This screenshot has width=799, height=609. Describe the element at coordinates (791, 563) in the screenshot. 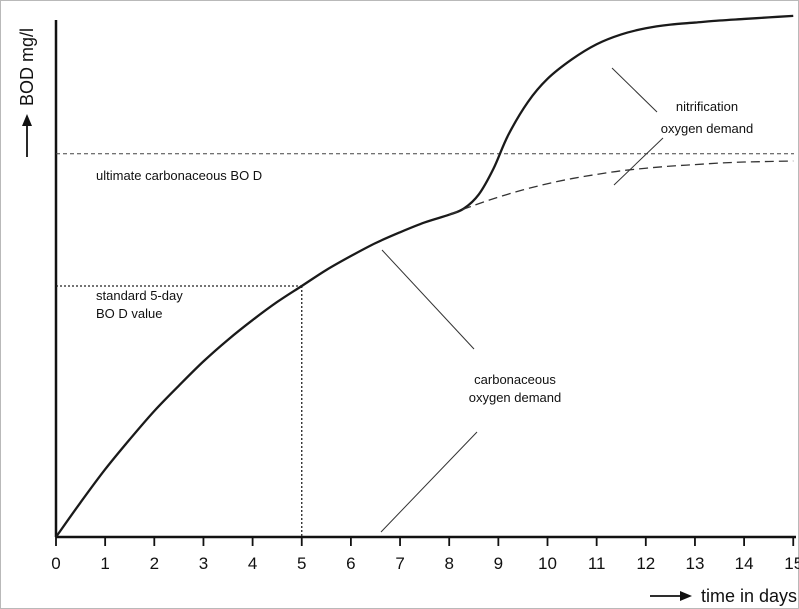

I see `x-tick-label-15: 15` at that location.